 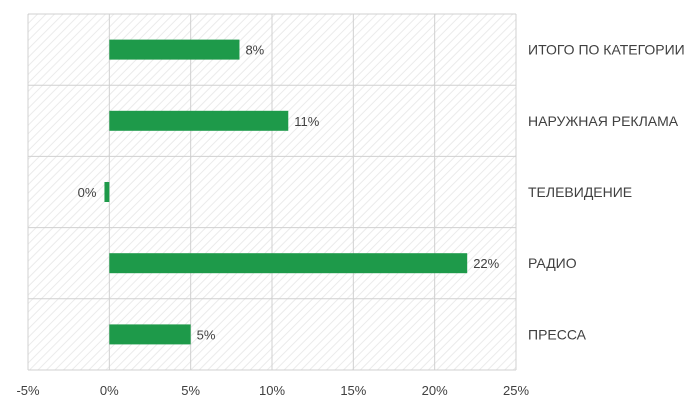 I want to click on data-label: 8%, so click(x=254, y=50).